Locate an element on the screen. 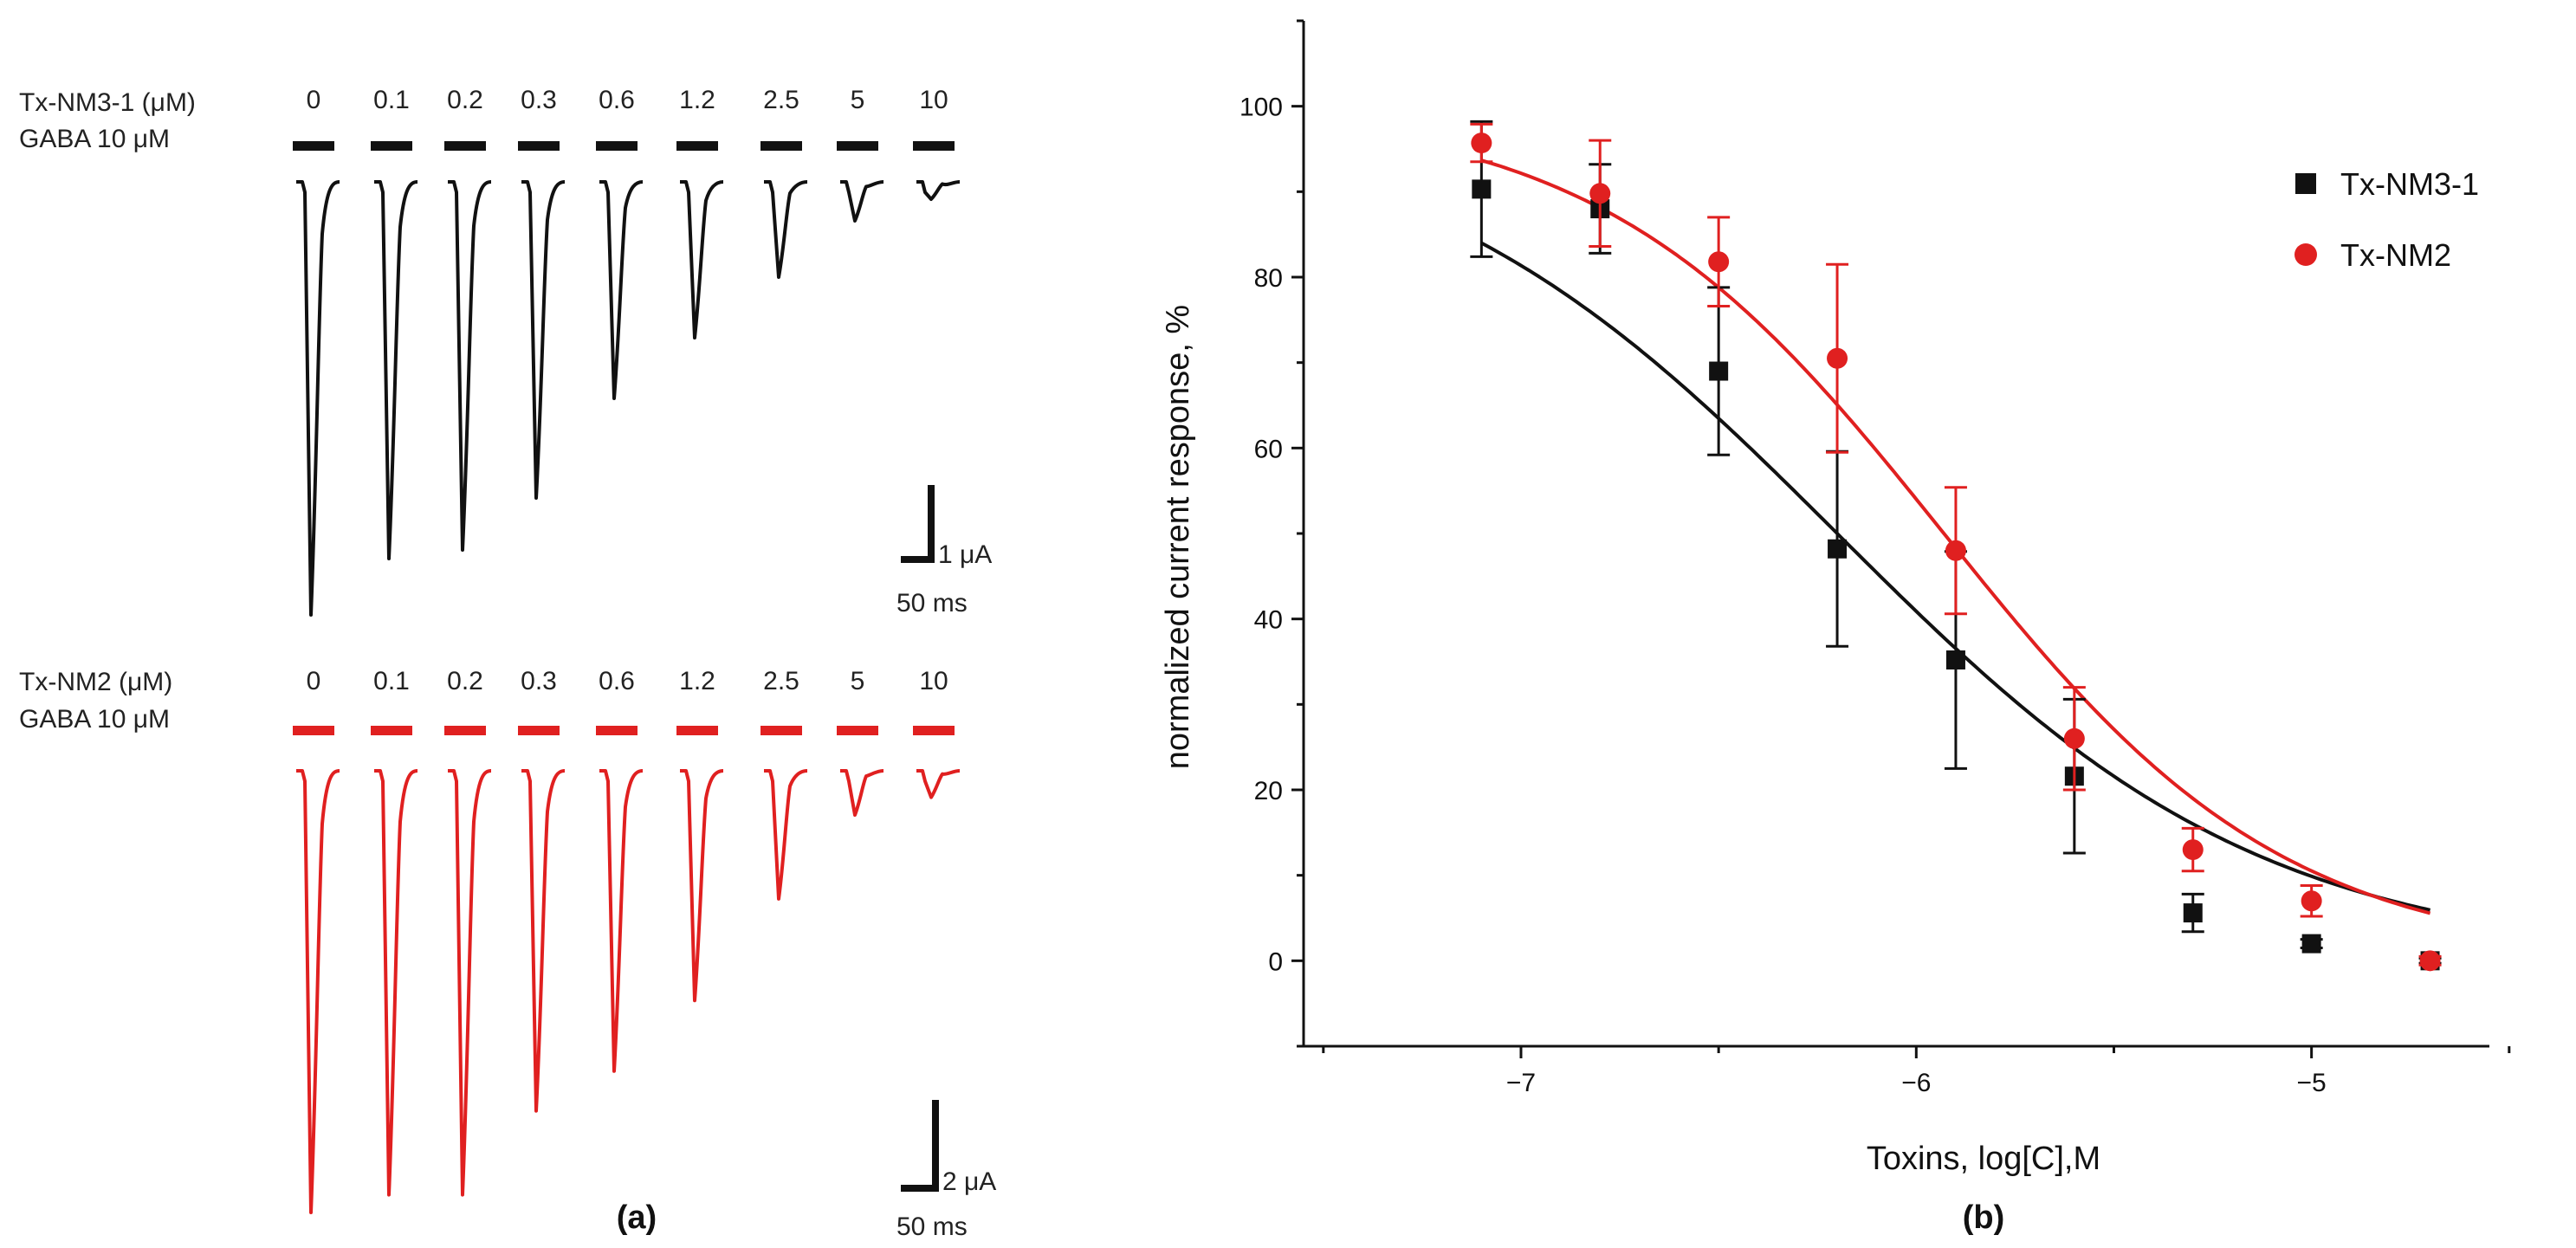 Image resolution: width=2576 pixels, height=1248 pixels. bottom-conc-label: 2.5 is located at coordinates (781, 681).